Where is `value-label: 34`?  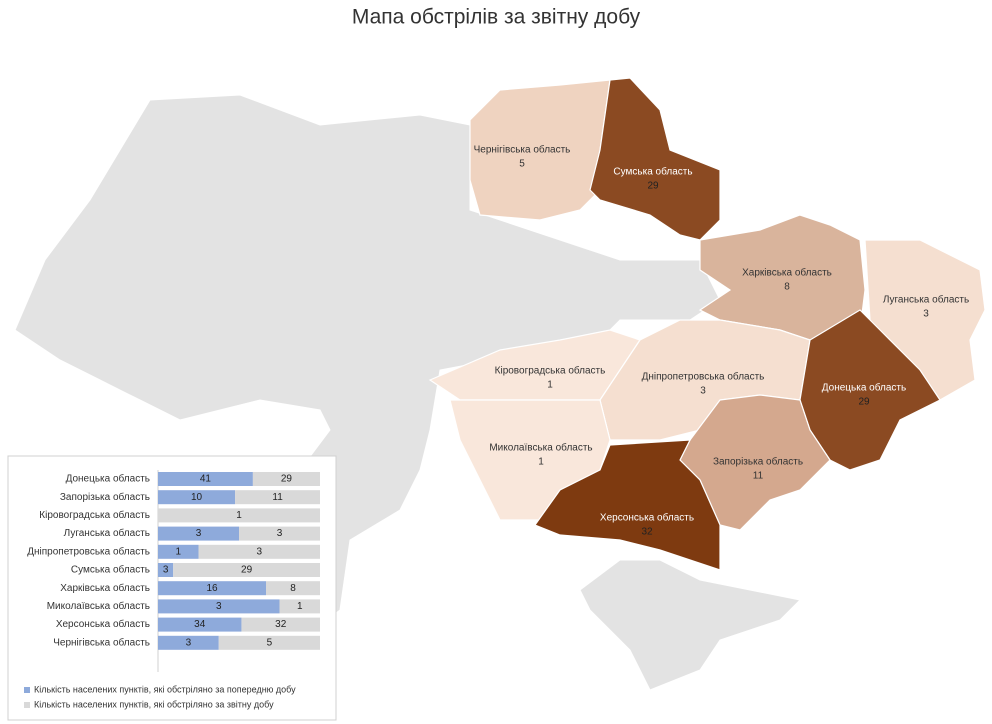 value-label: 34 is located at coordinates (200, 624).